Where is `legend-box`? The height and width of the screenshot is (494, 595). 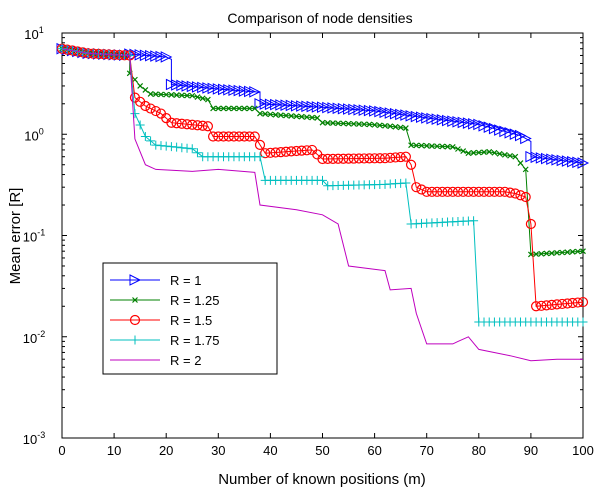 legend-box is located at coordinates (190, 318).